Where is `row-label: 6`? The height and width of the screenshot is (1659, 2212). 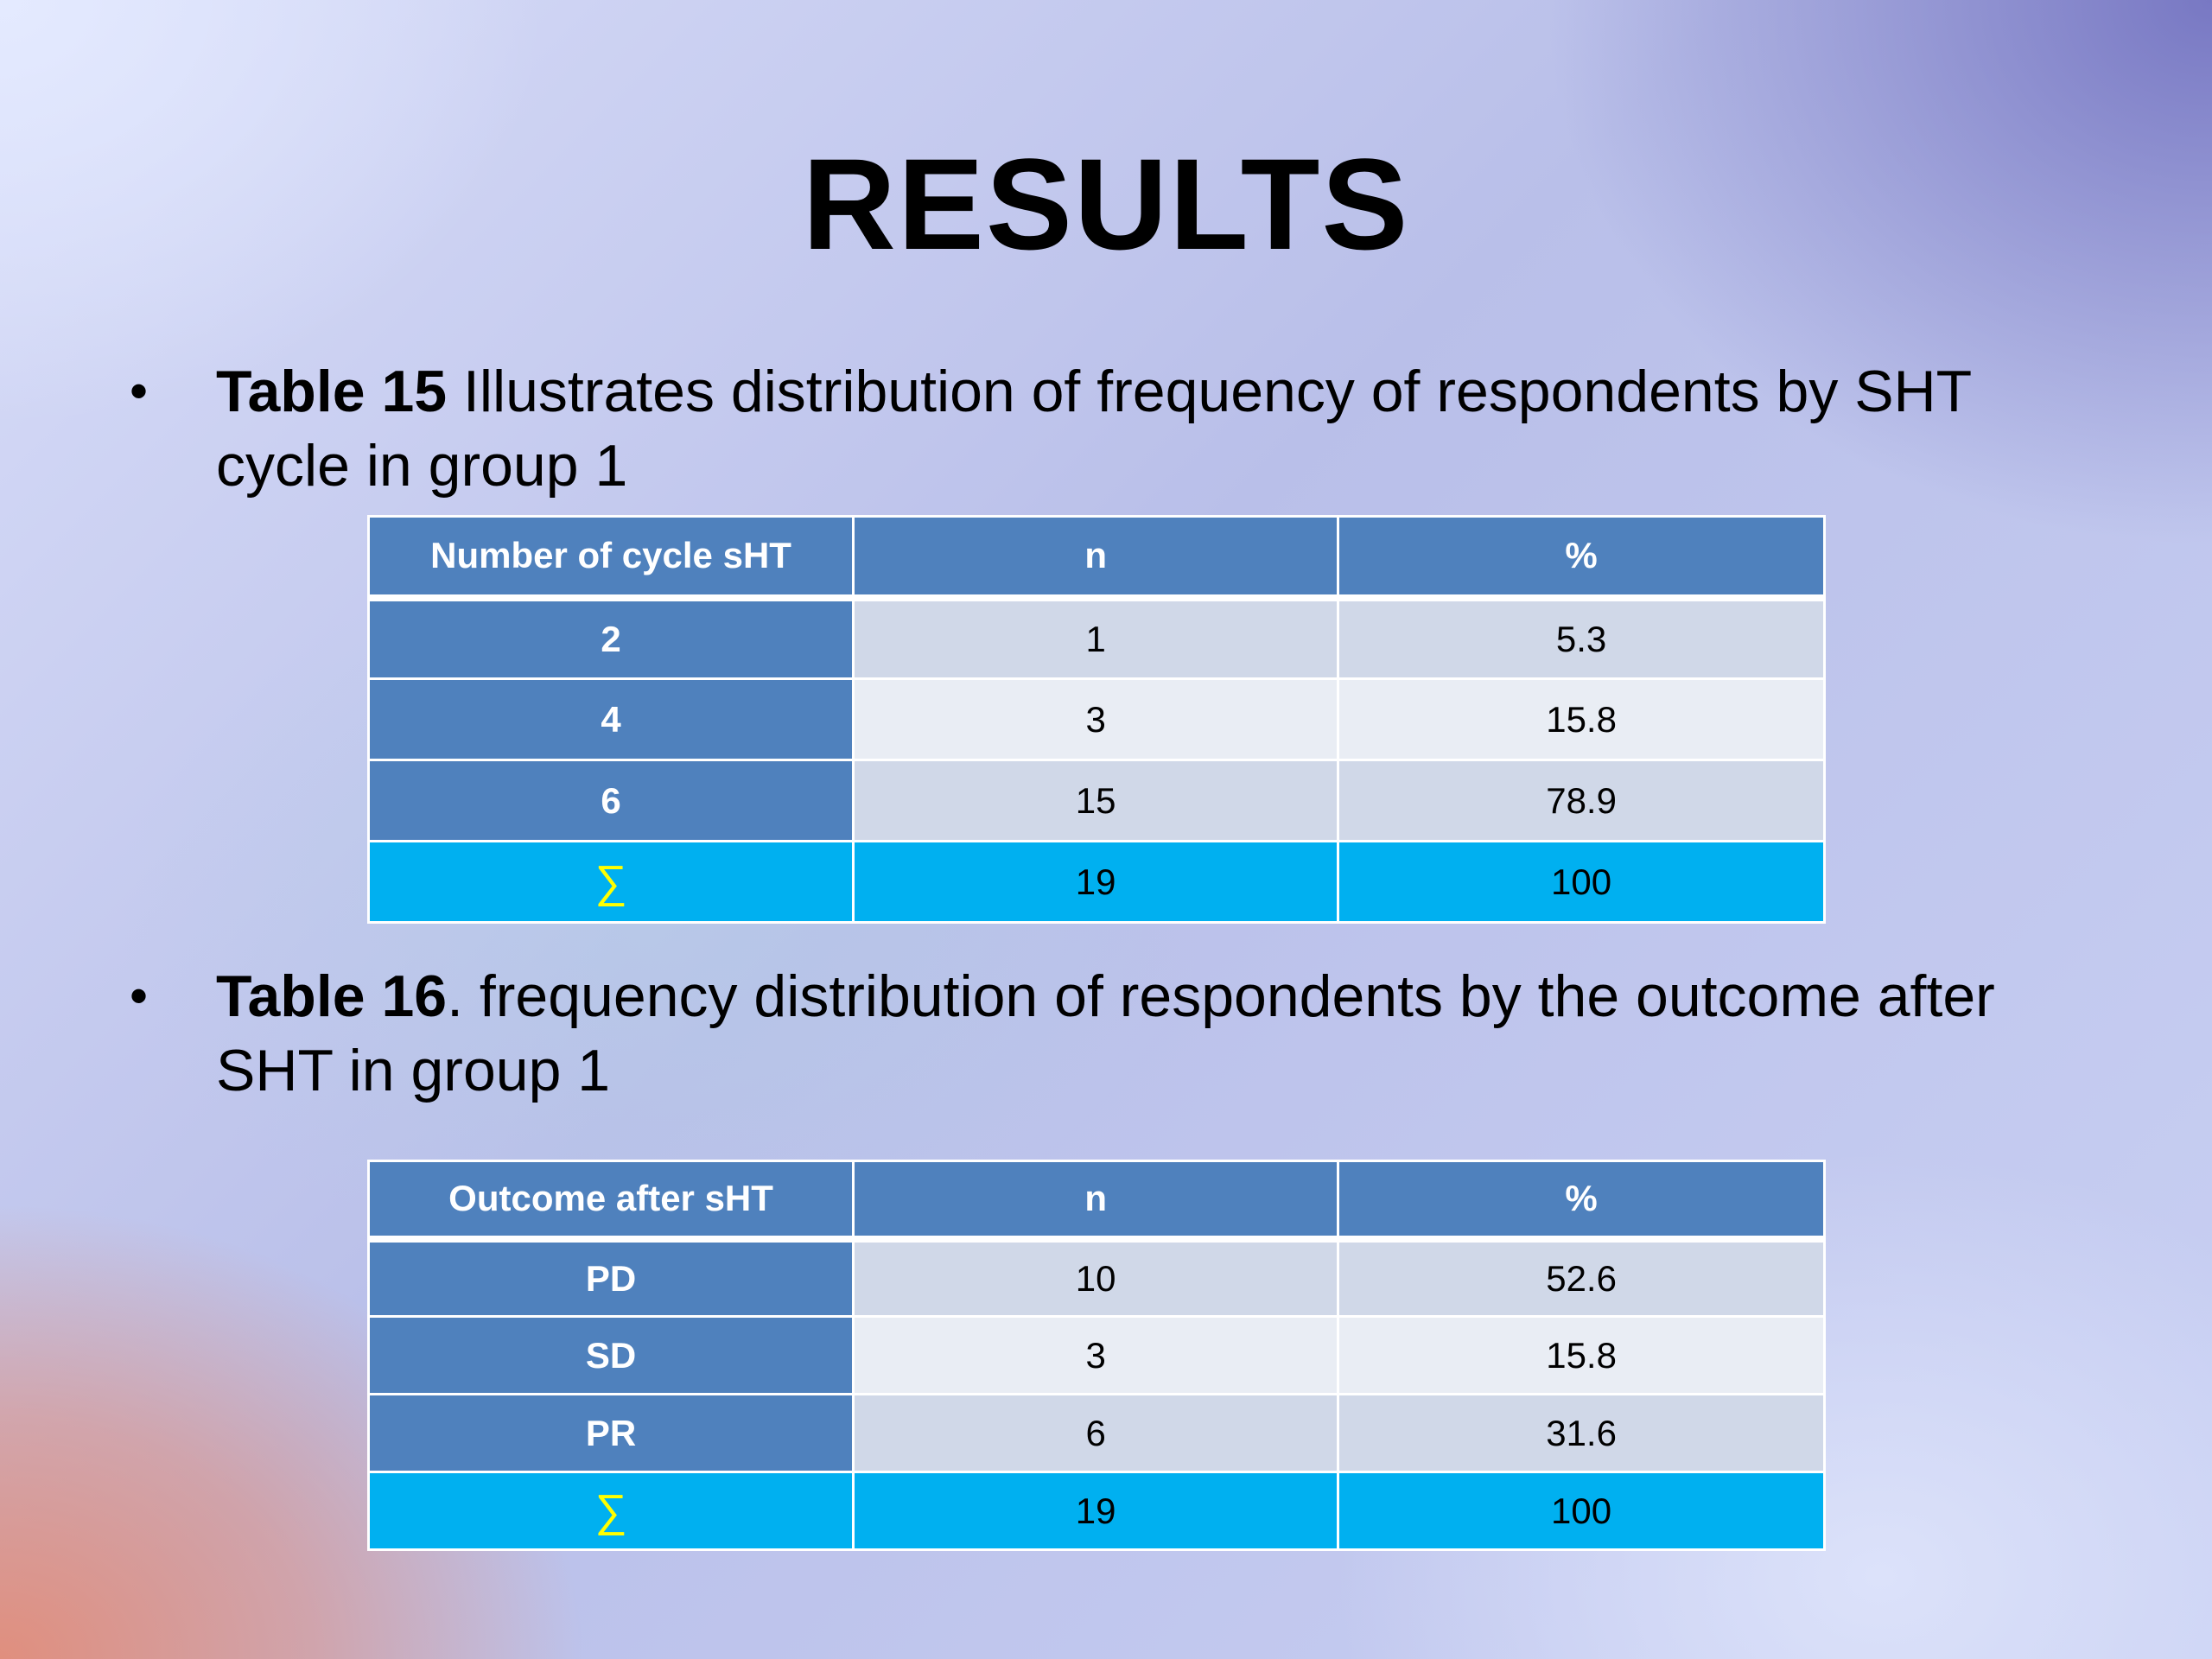 row-label: 6 is located at coordinates (610, 800).